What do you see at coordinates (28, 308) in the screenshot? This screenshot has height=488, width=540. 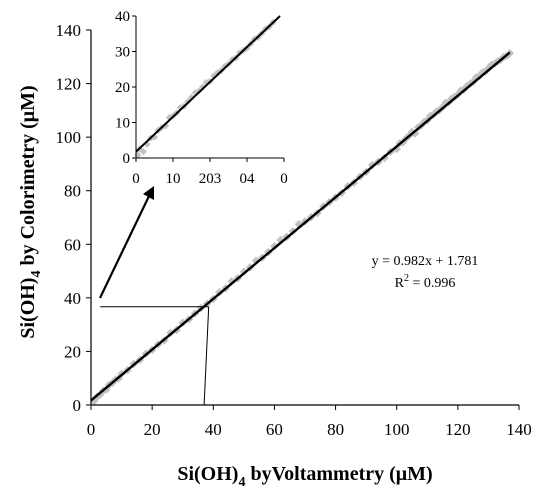 I see `y-axis-title-main: Si(OH)` at bounding box center [28, 308].